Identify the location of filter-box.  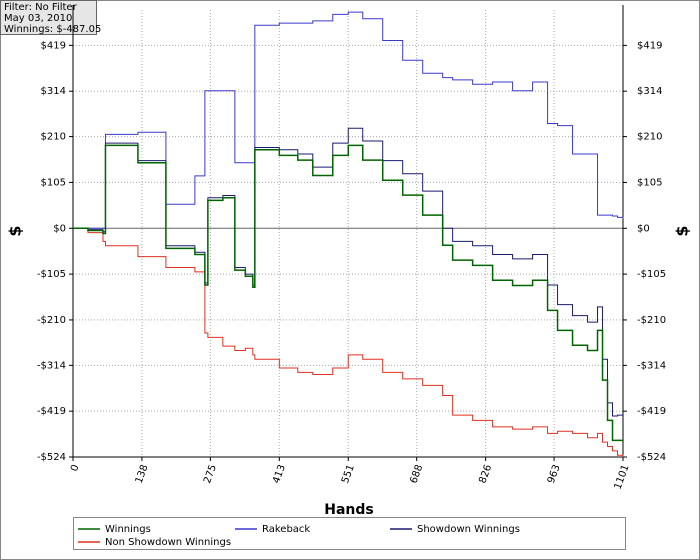
(48, 17).